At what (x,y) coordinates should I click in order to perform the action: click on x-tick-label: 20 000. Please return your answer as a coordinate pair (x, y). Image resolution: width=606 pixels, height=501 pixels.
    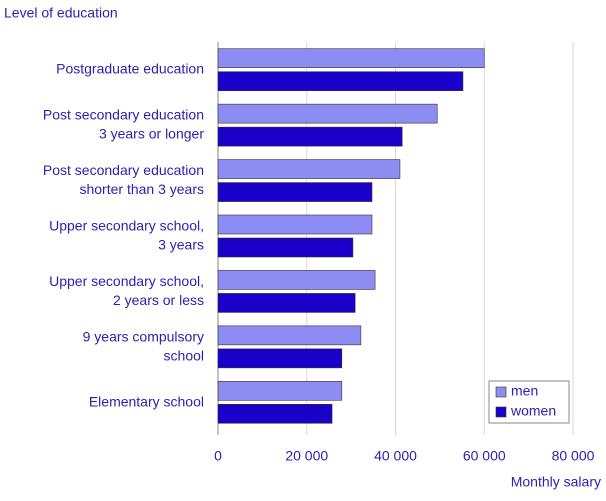
    Looking at the image, I should click on (306, 456).